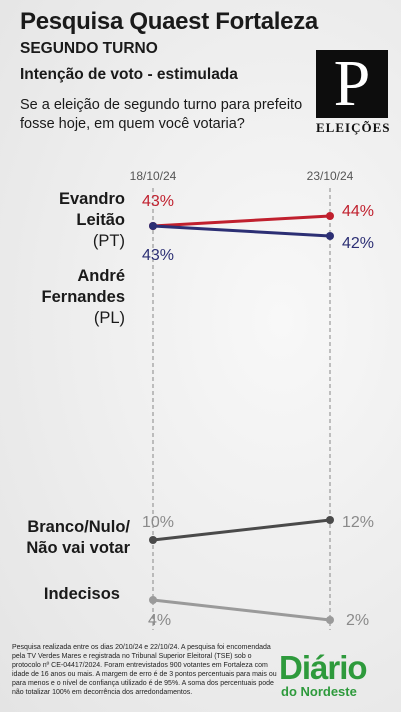 The image size is (401, 712). I want to click on logo-letter: P, so click(352, 84).